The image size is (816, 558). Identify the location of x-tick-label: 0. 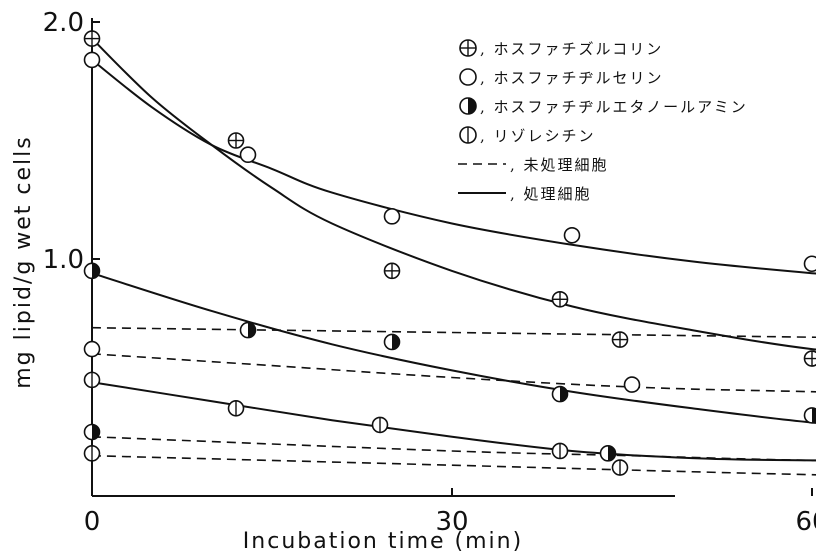
(92, 522).